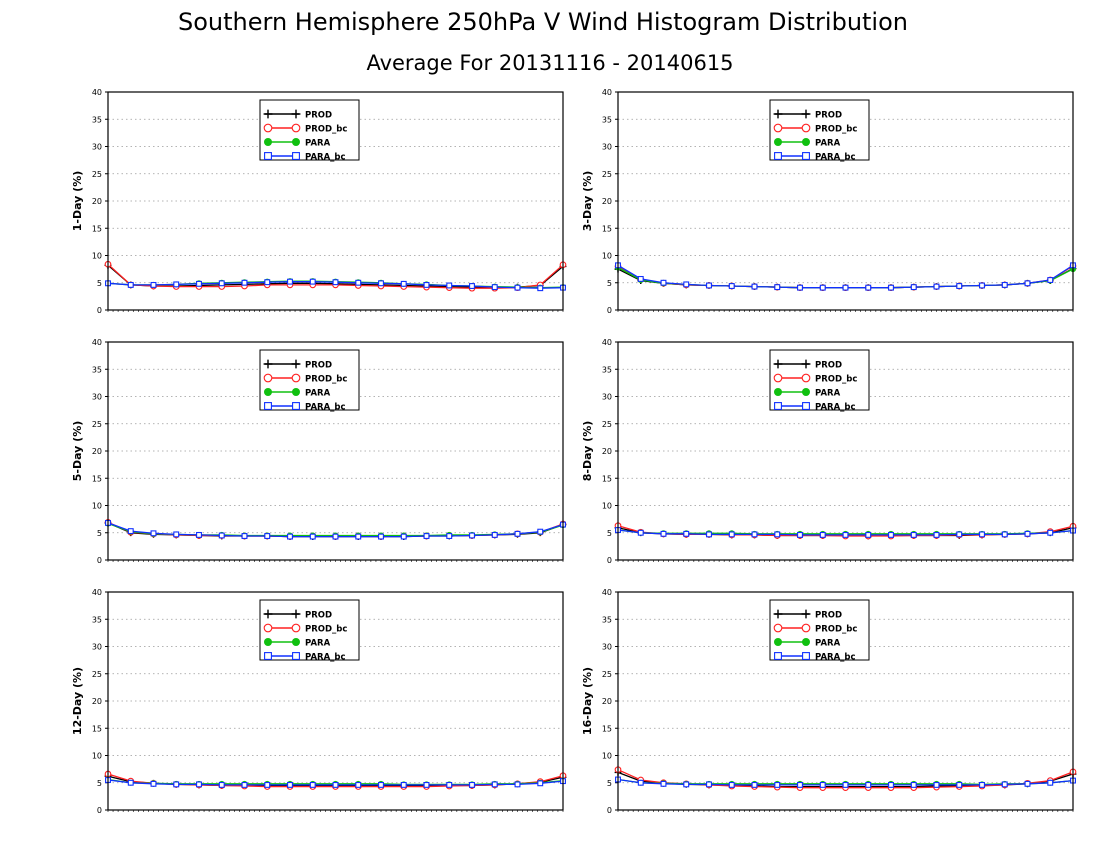  What do you see at coordinates (607, 424) in the screenshot?
I see `y-tick-label: 25` at bounding box center [607, 424].